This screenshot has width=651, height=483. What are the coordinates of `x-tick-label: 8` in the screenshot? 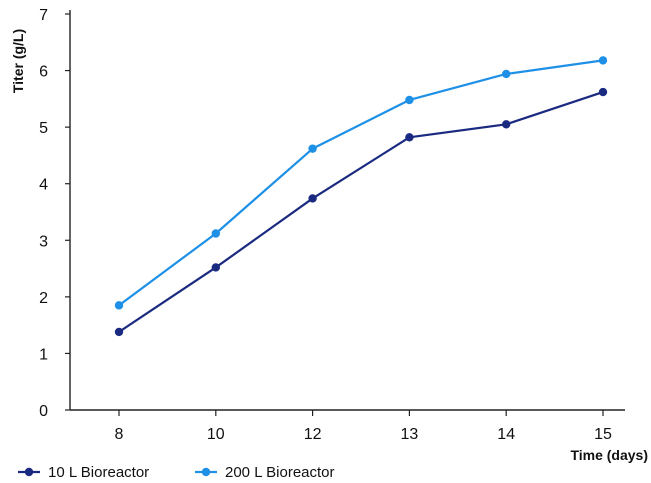 It's located at (119, 434).